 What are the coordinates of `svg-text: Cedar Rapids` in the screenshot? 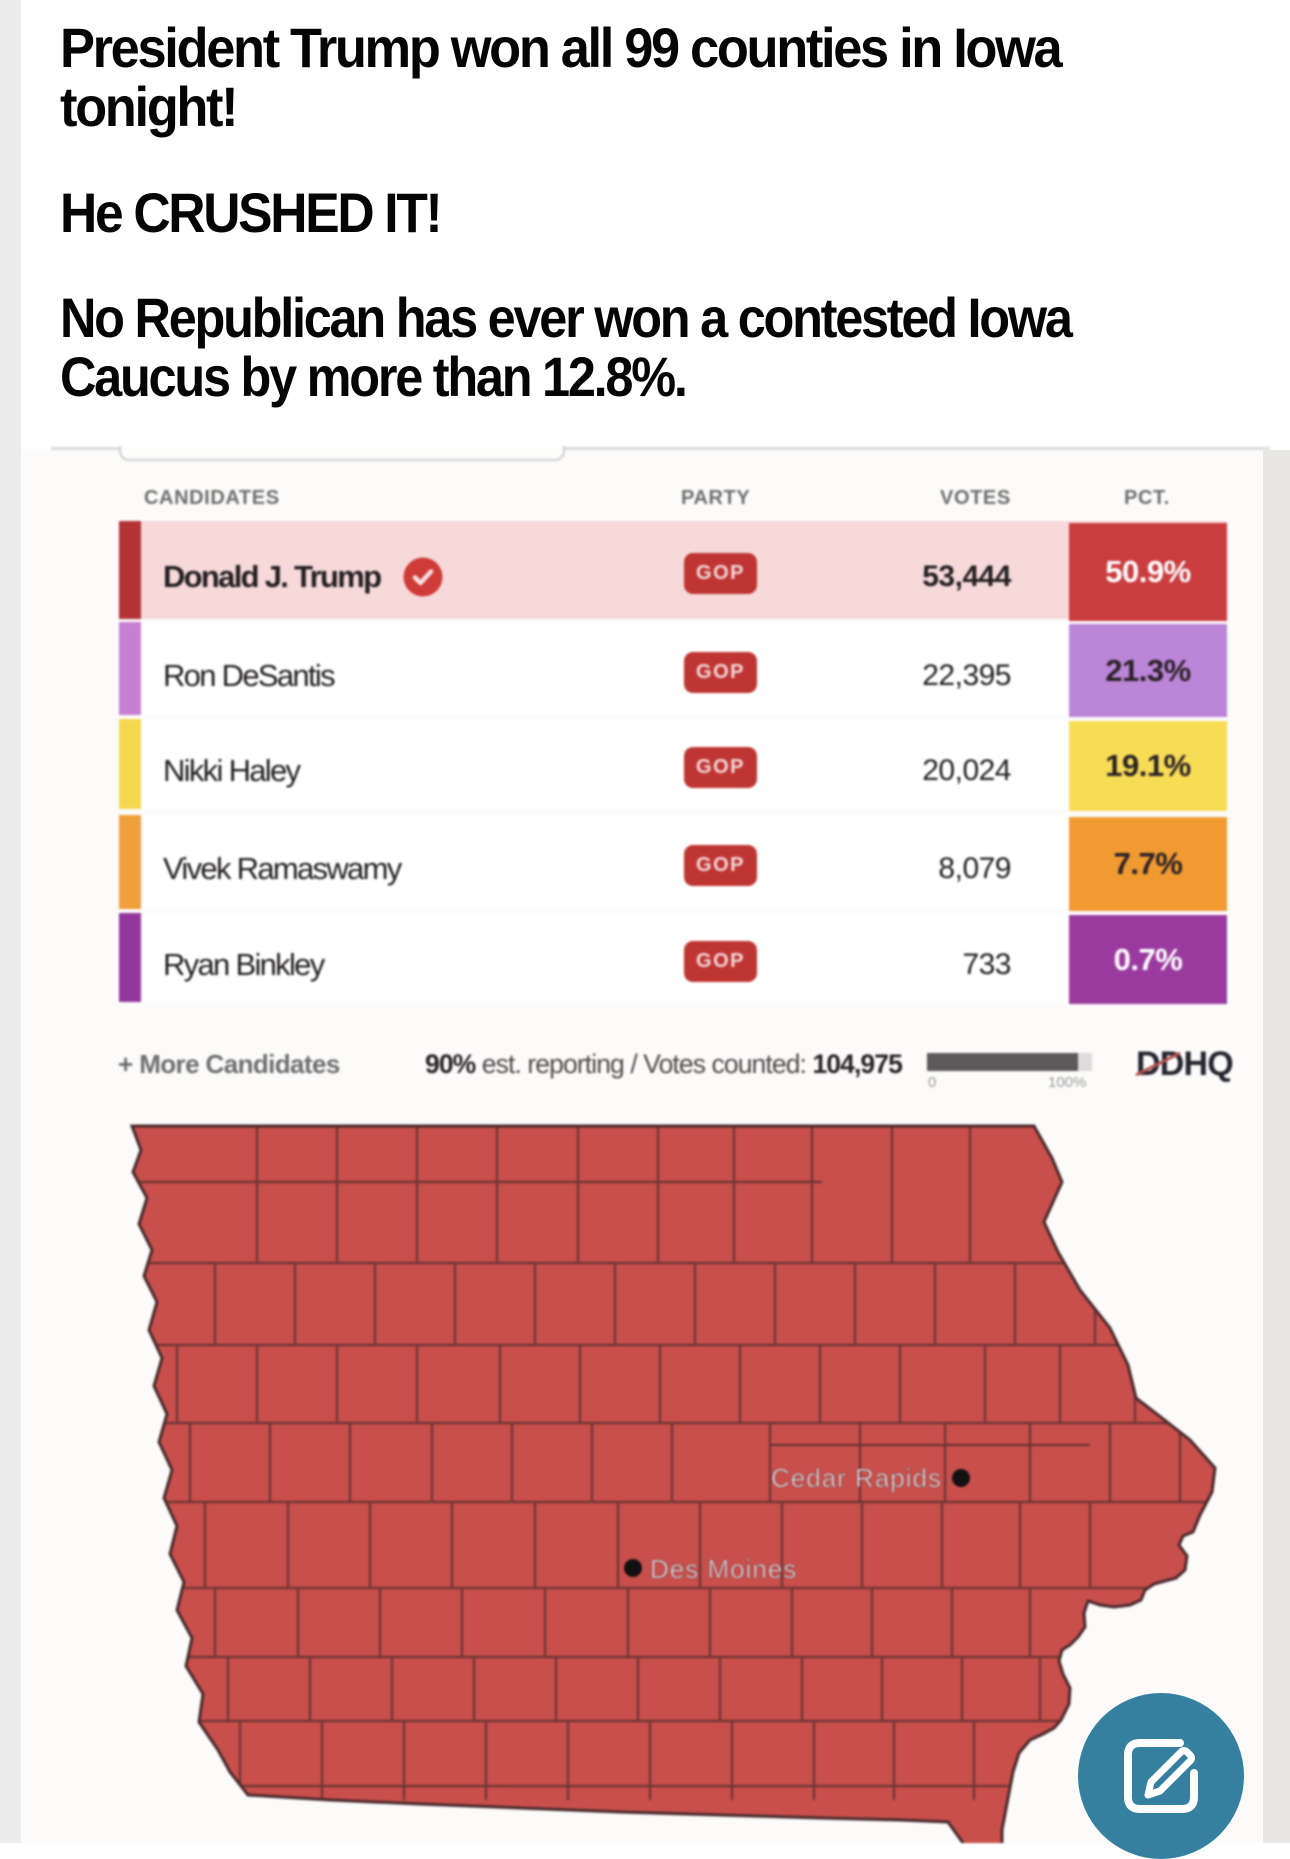 It's located at (856, 1478).